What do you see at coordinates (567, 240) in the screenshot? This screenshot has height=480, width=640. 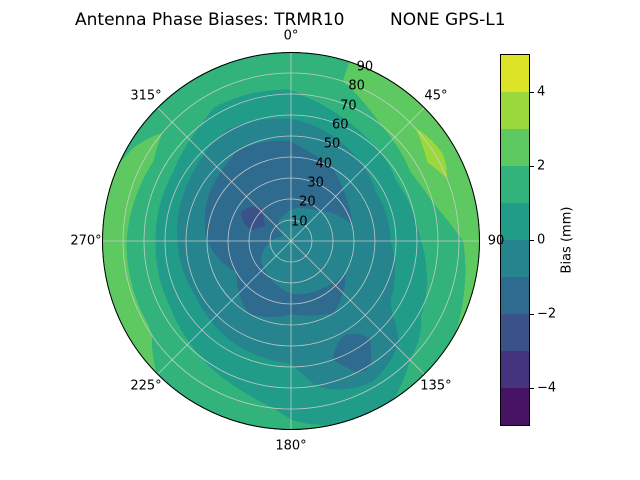 I see `colorbar-axis-label: Bias (mm)` at bounding box center [567, 240].